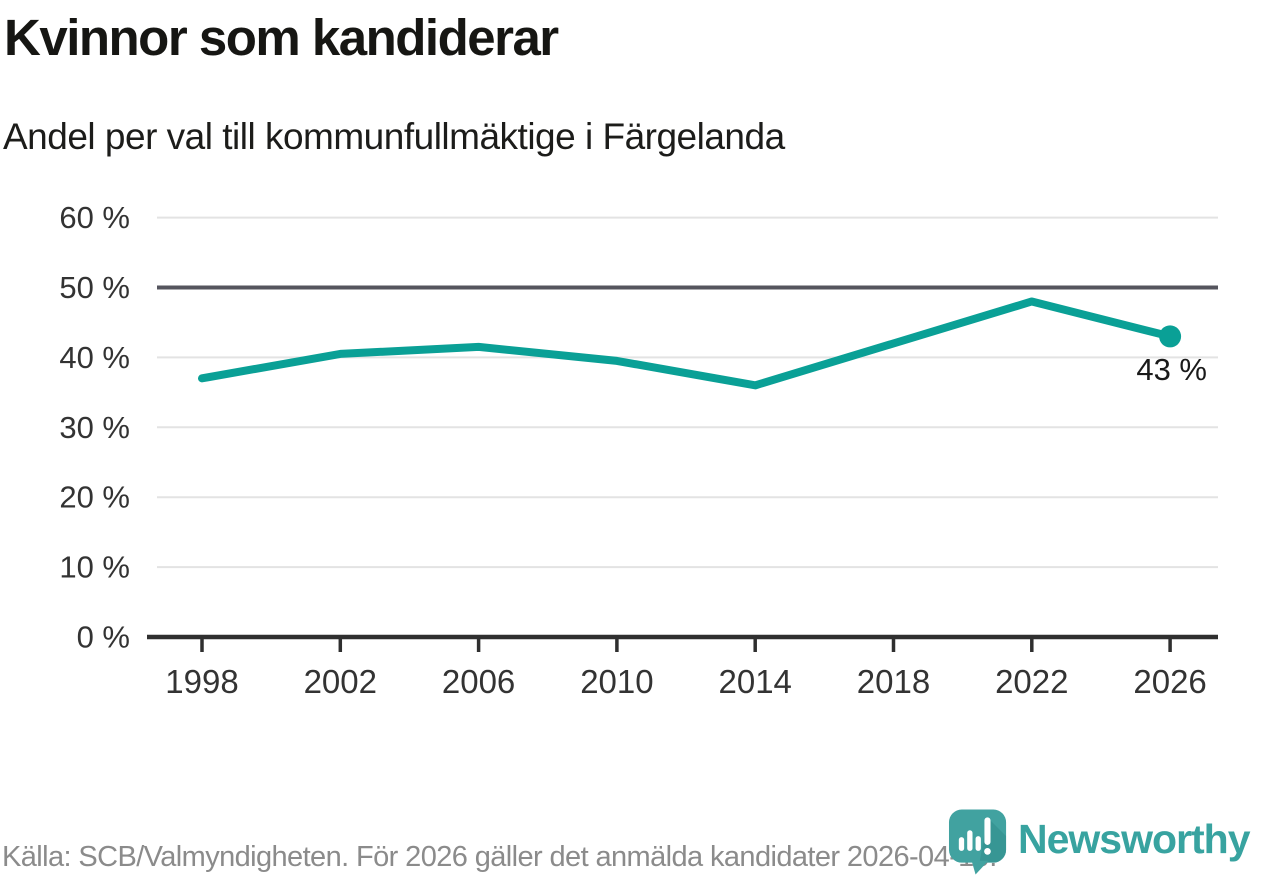 The width and height of the screenshot is (1262, 879). I want to click on x-axis-label: 1998, so click(201, 681).